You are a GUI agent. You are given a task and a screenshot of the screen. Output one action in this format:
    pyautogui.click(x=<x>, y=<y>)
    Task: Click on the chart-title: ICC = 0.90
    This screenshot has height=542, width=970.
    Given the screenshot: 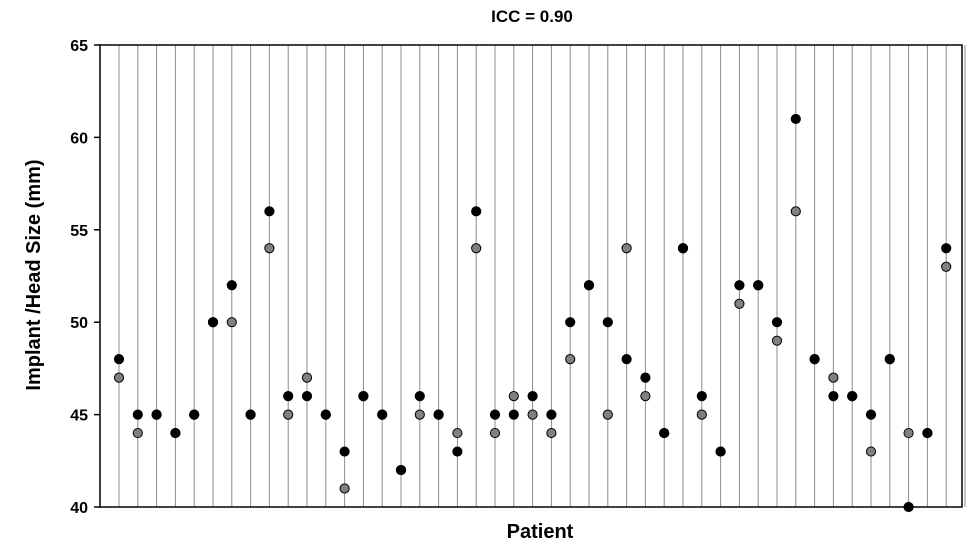 What is the action you would take?
    pyautogui.click(x=532, y=16)
    